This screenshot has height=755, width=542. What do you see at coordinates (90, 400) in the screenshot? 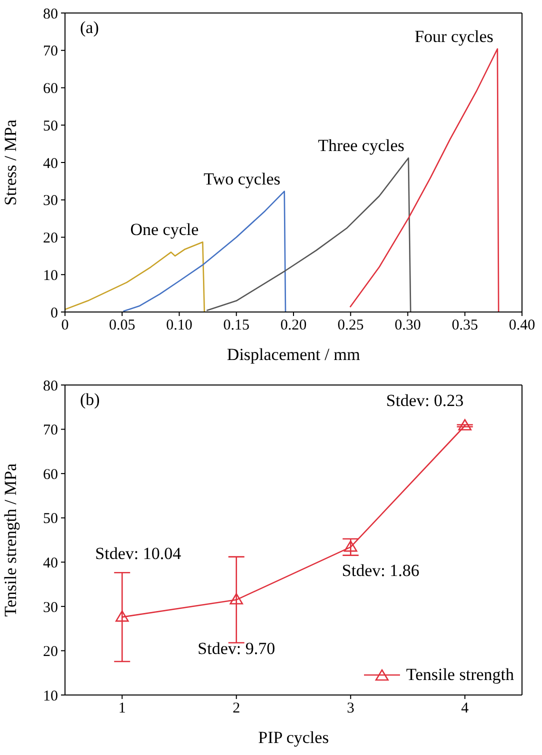
I see `annotation: (b)` at bounding box center [90, 400].